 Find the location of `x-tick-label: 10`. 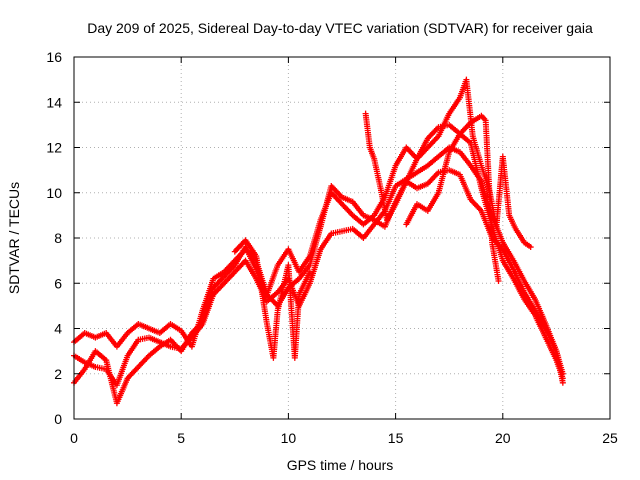

x-tick-label: 10 is located at coordinates (289, 438).